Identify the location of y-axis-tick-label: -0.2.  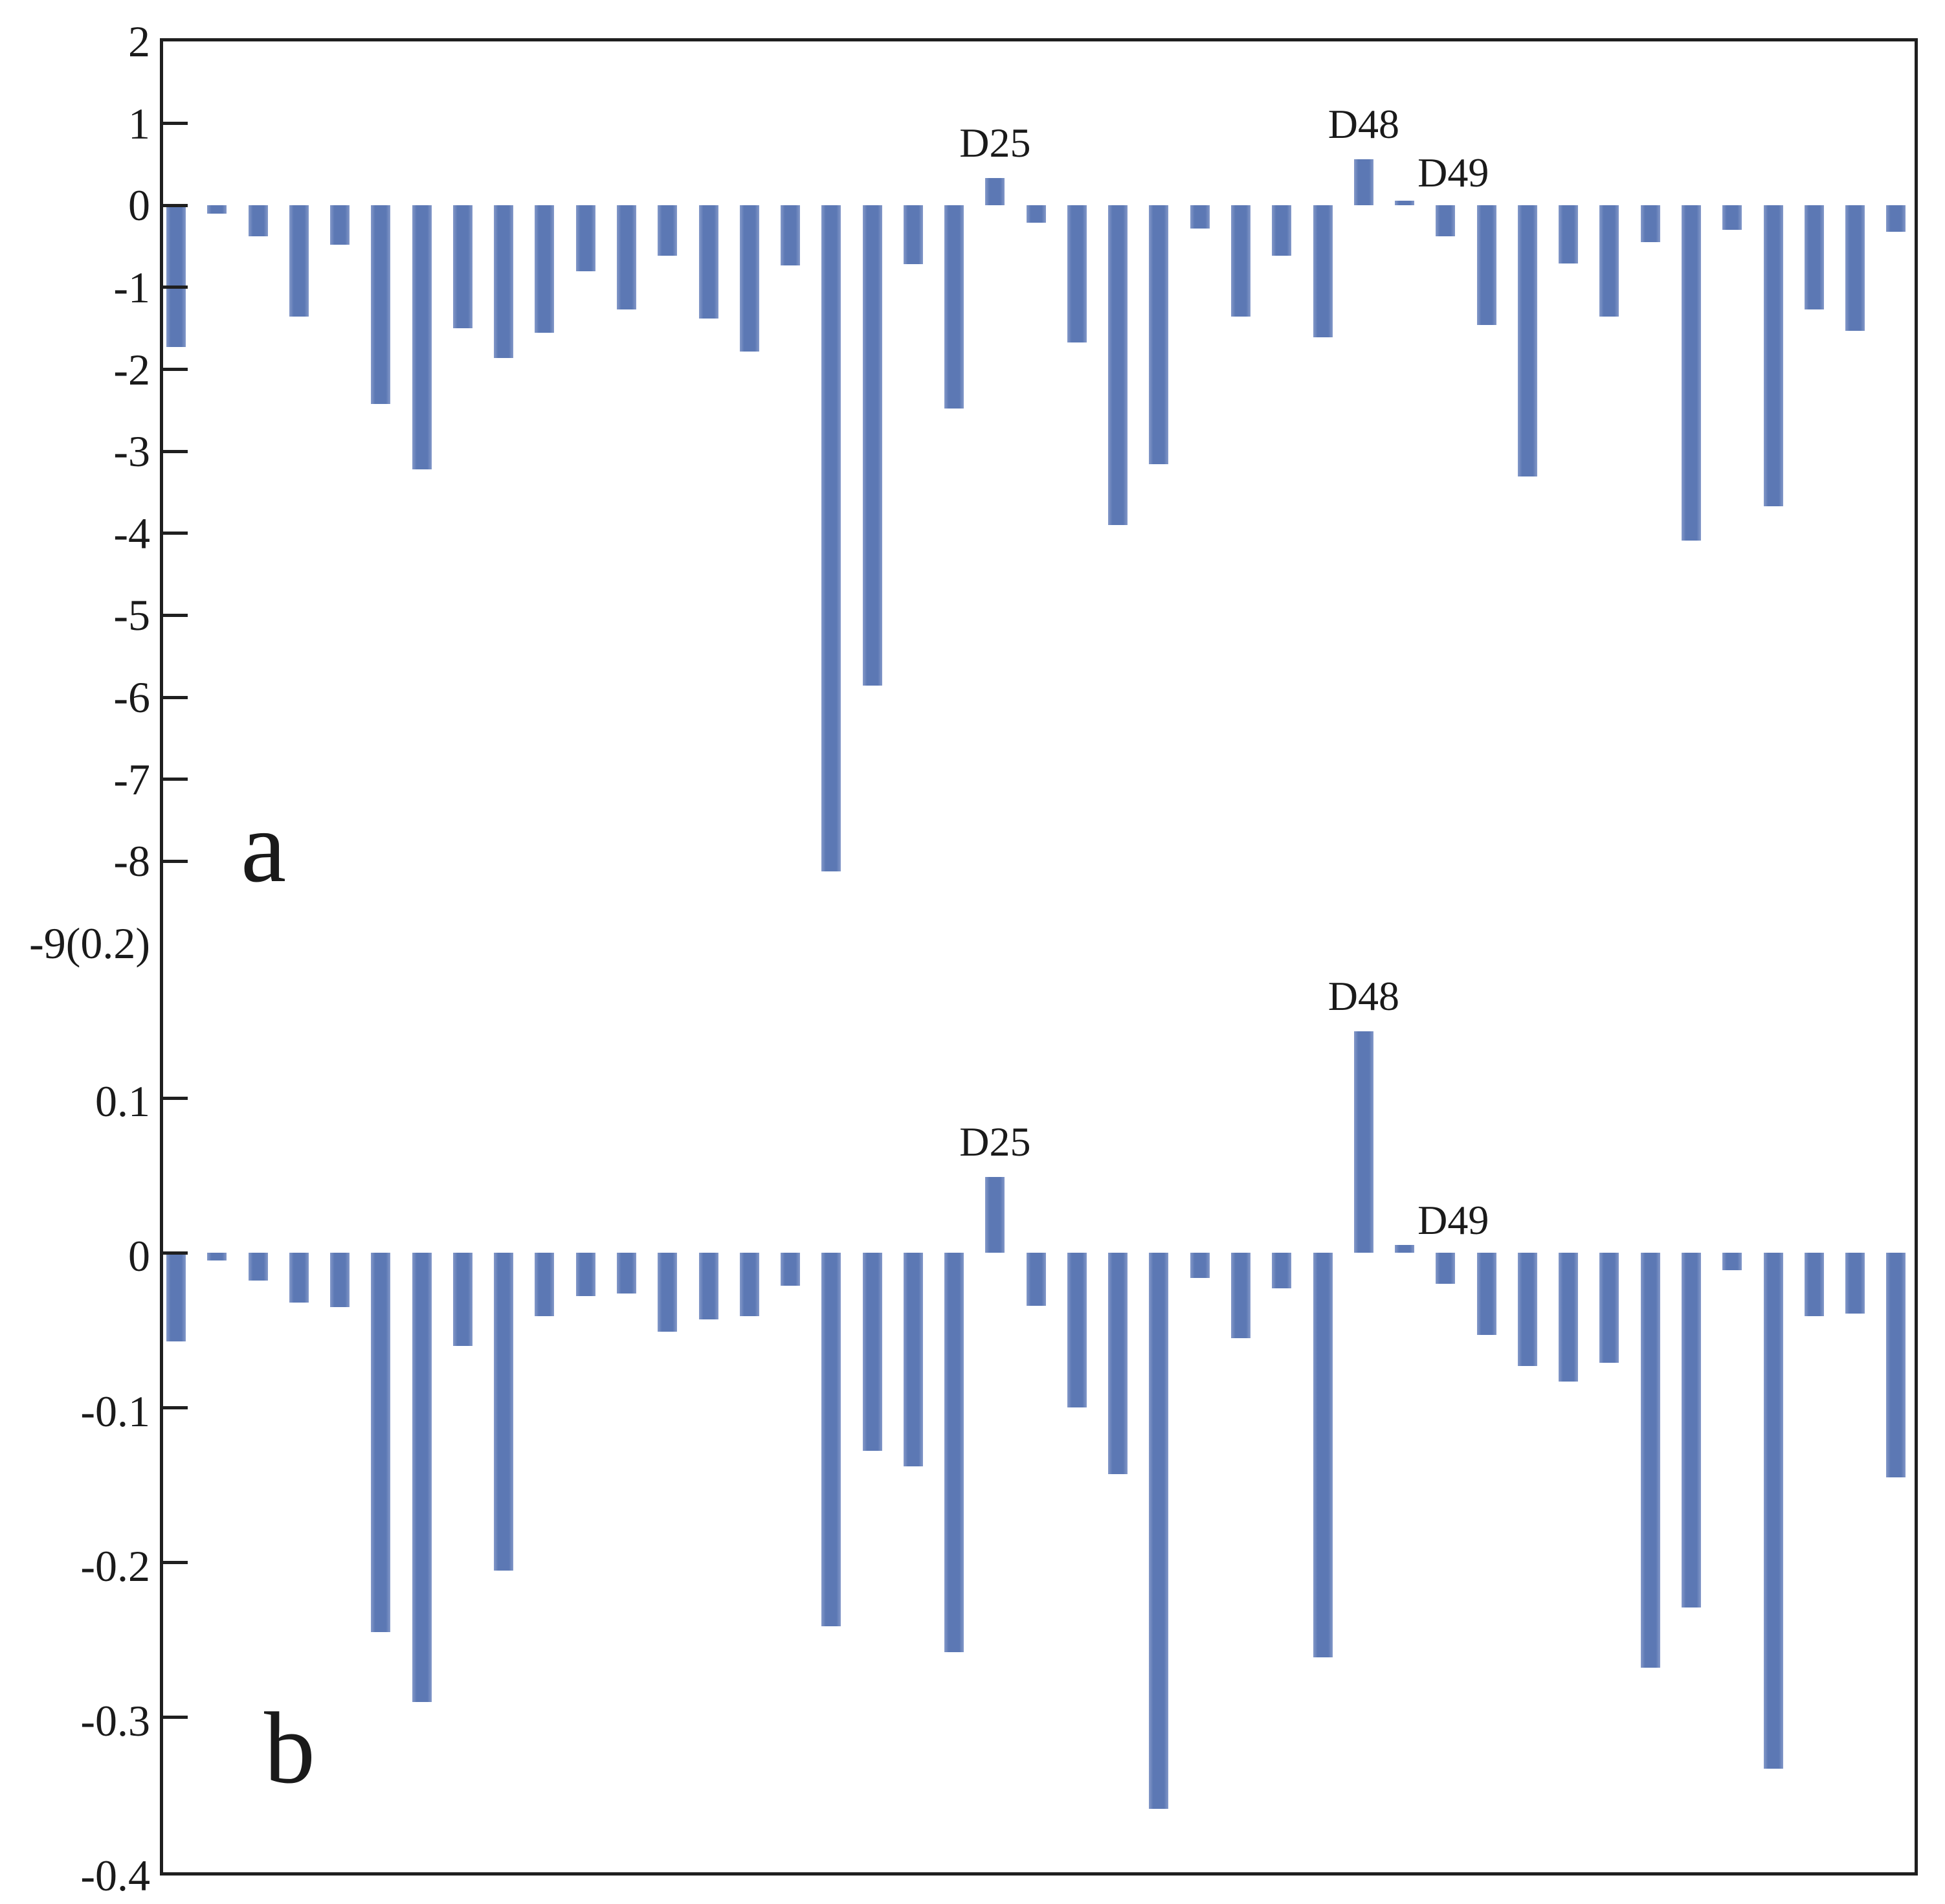
(115, 1566).